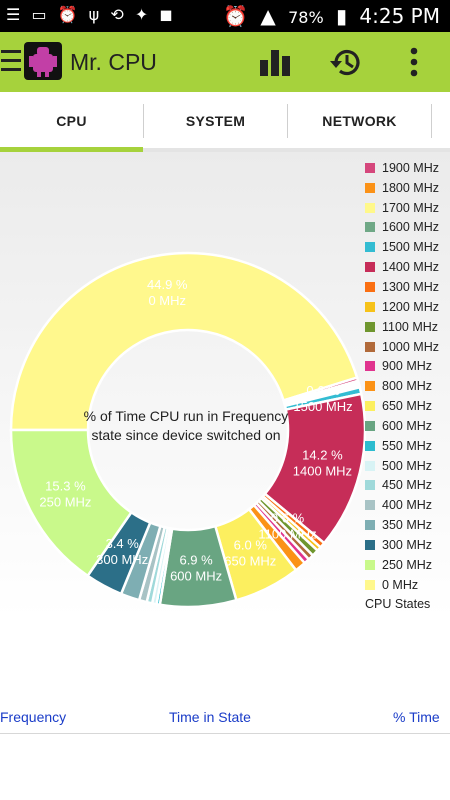 This screenshot has width=450, height=800. Describe the element at coordinates (167, 300) in the screenshot. I see `slice-frequency-label: 0 MHz` at that location.